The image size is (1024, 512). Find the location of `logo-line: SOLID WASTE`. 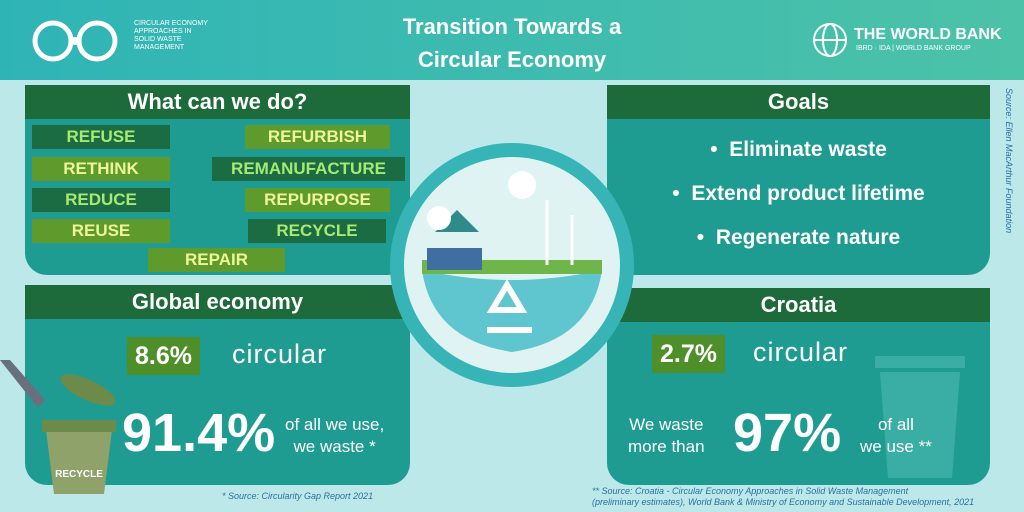

logo-line: SOLID WASTE is located at coordinates (158, 39).